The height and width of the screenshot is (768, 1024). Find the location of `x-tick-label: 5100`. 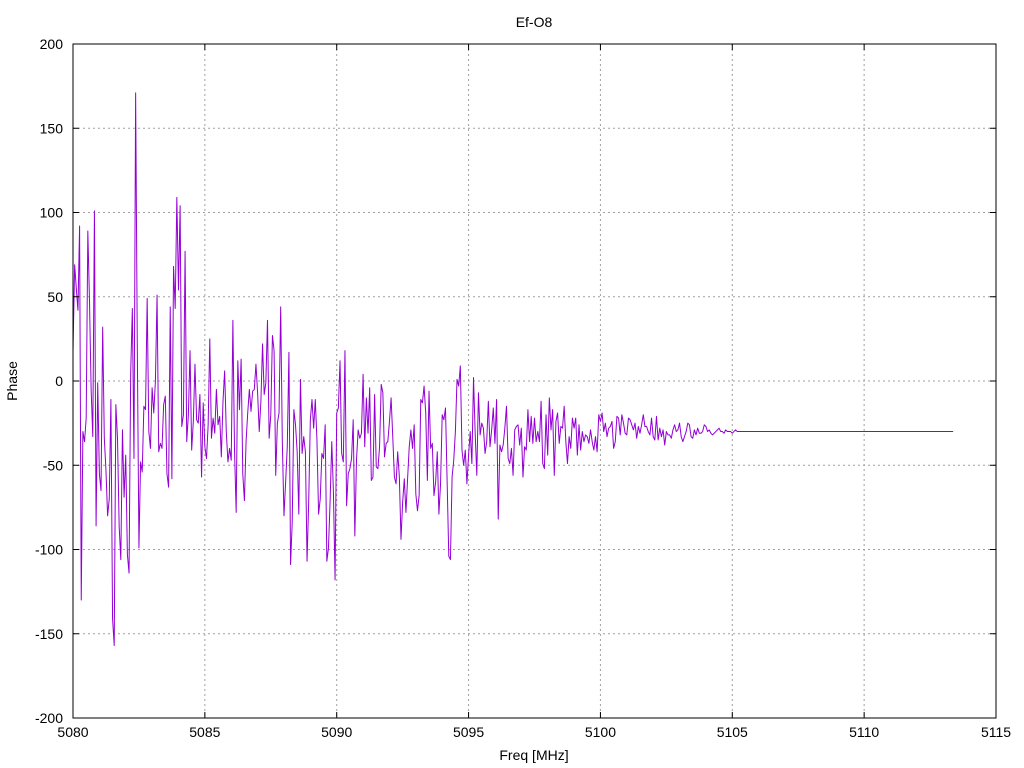

x-tick-label: 5100 is located at coordinates (600, 732).